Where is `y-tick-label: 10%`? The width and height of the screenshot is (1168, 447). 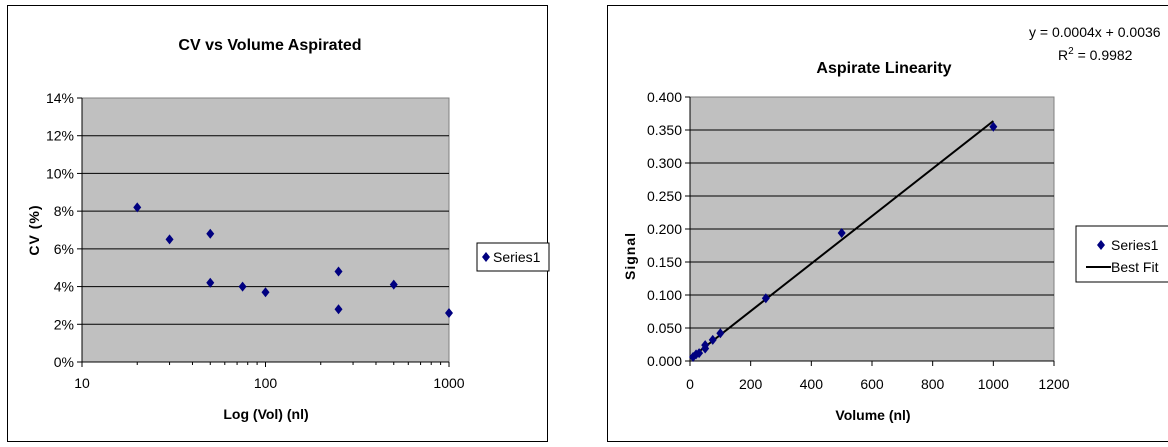
y-tick-label: 10% is located at coordinates (60, 173).